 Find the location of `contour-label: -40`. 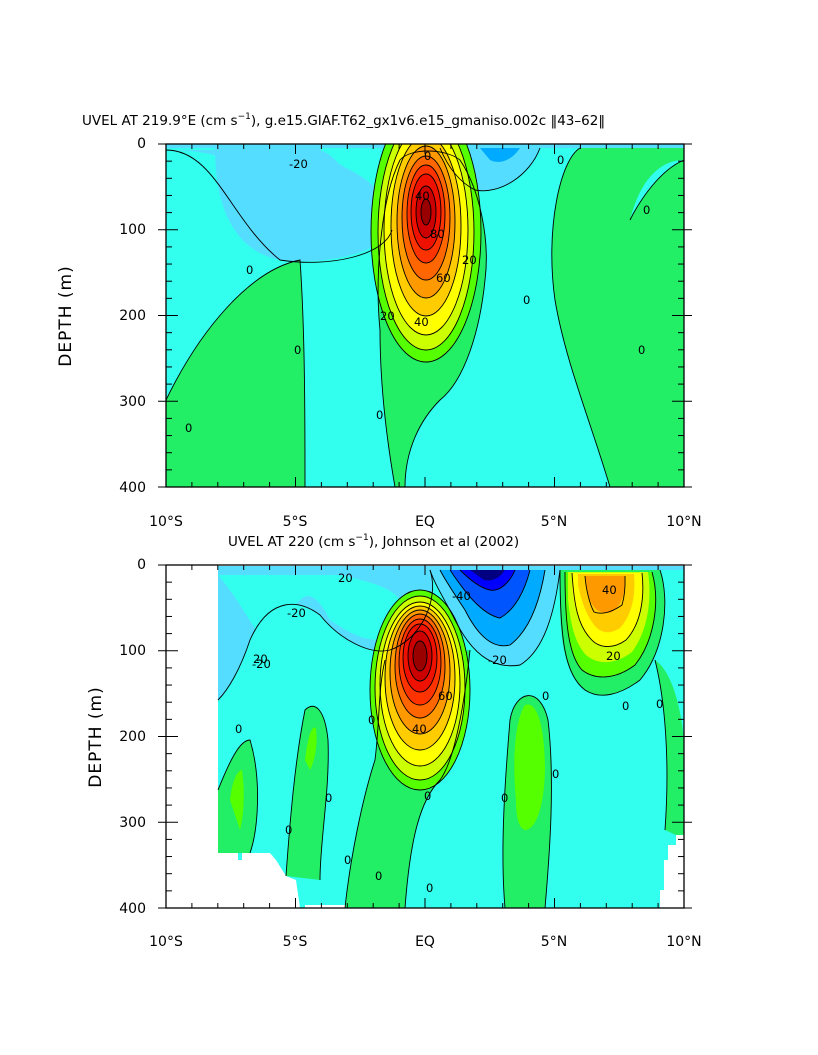

contour-label: -40 is located at coordinates (461, 596).